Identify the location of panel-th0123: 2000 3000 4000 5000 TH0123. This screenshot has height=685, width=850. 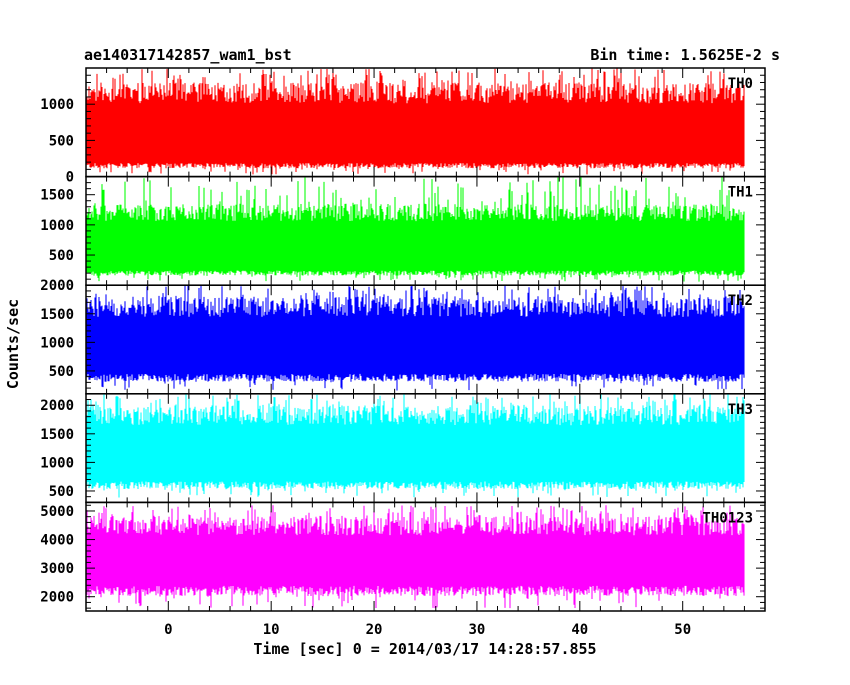
(403, 556).